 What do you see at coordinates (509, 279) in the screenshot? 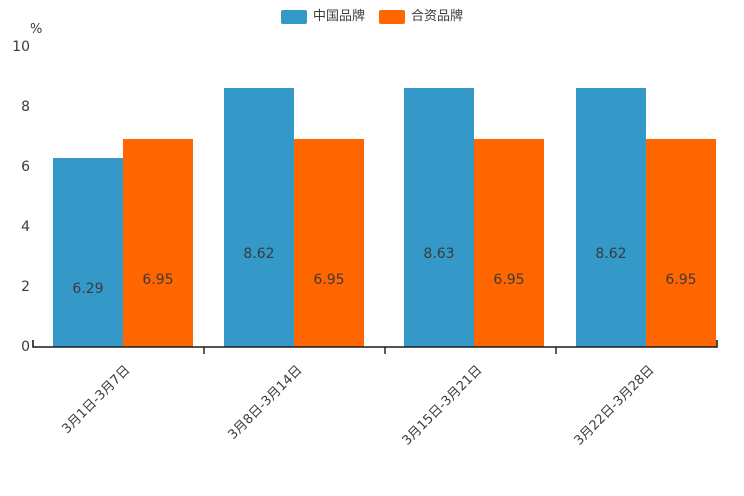
I see `bar-value-joint-venture-group-3: 6.95` at bounding box center [509, 279].